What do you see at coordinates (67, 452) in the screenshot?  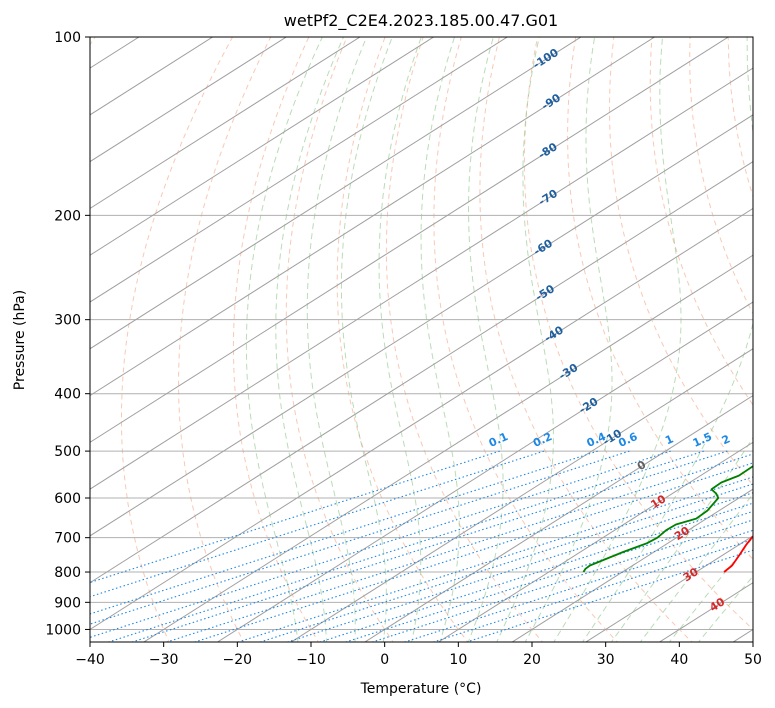 I see `y-tick-label: 500` at bounding box center [67, 452].